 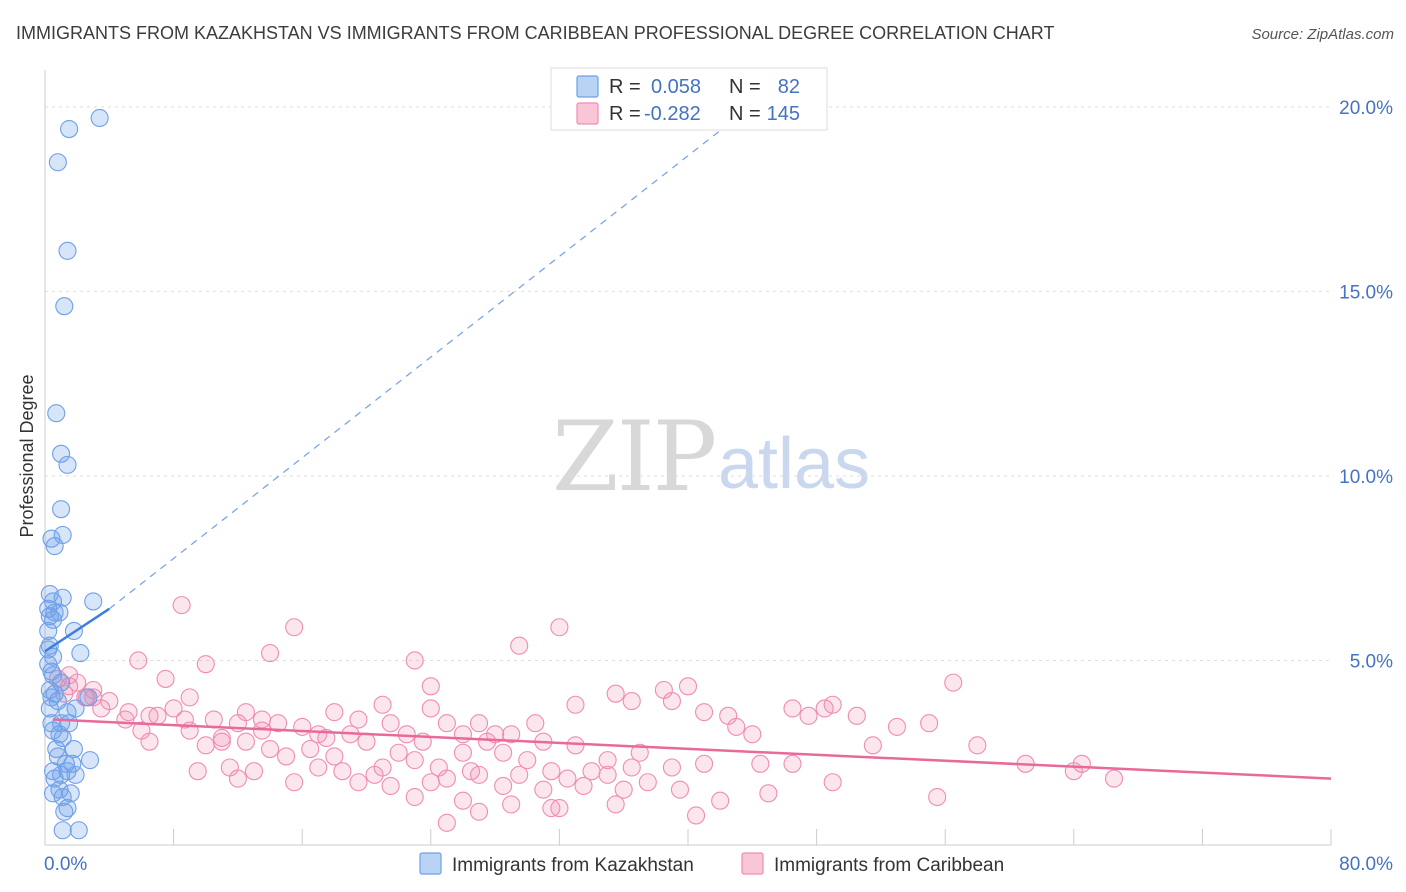 I want to click on x-tick-label-1: 80.0%, so click(x=1366, y=864).